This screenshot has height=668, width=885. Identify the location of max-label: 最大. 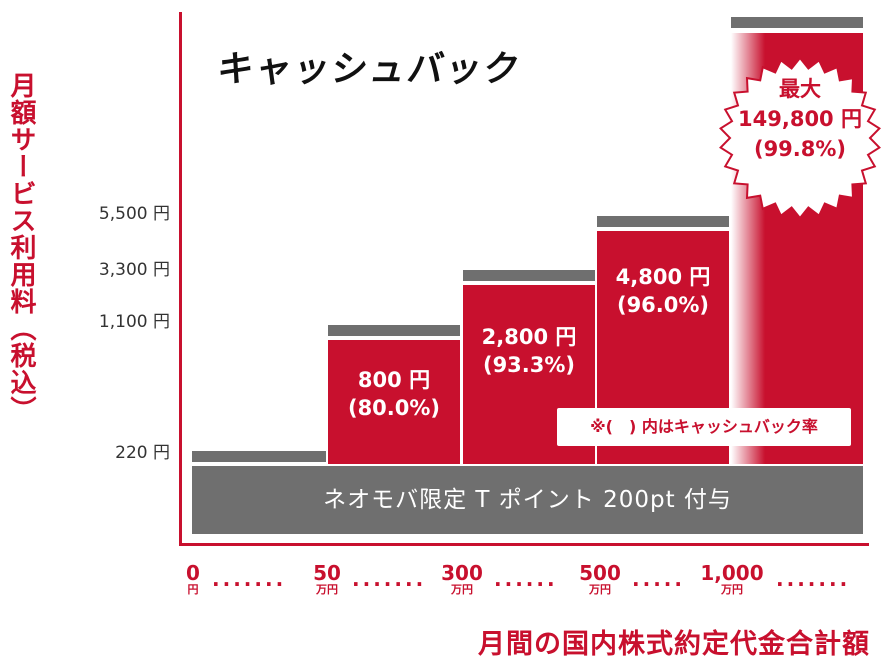
(800, 89).